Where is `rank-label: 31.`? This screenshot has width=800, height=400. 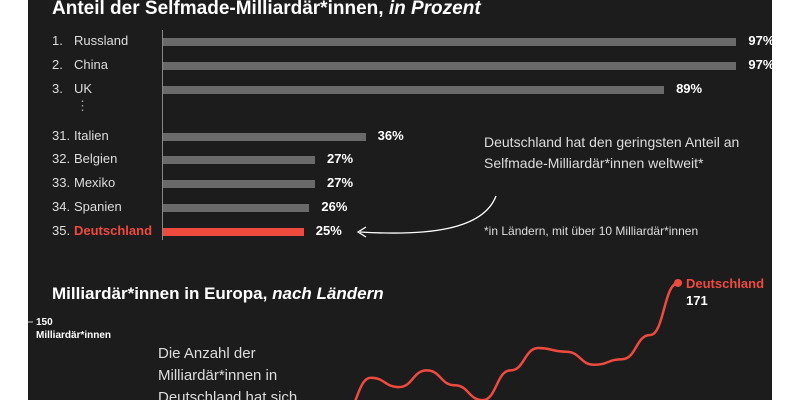 rank-label: 31. is located at coordinates (61, 135).